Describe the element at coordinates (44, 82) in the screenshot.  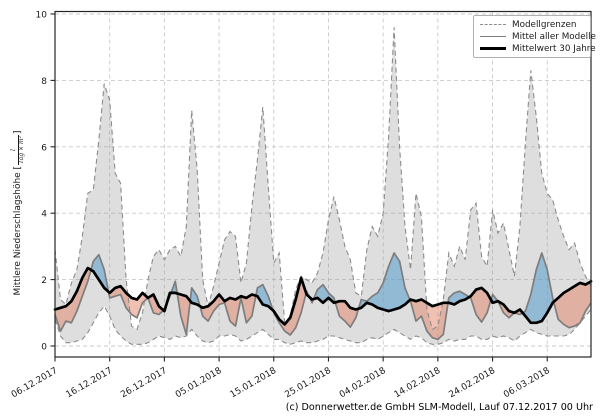
I see `y-tick-label: 8` at that location.